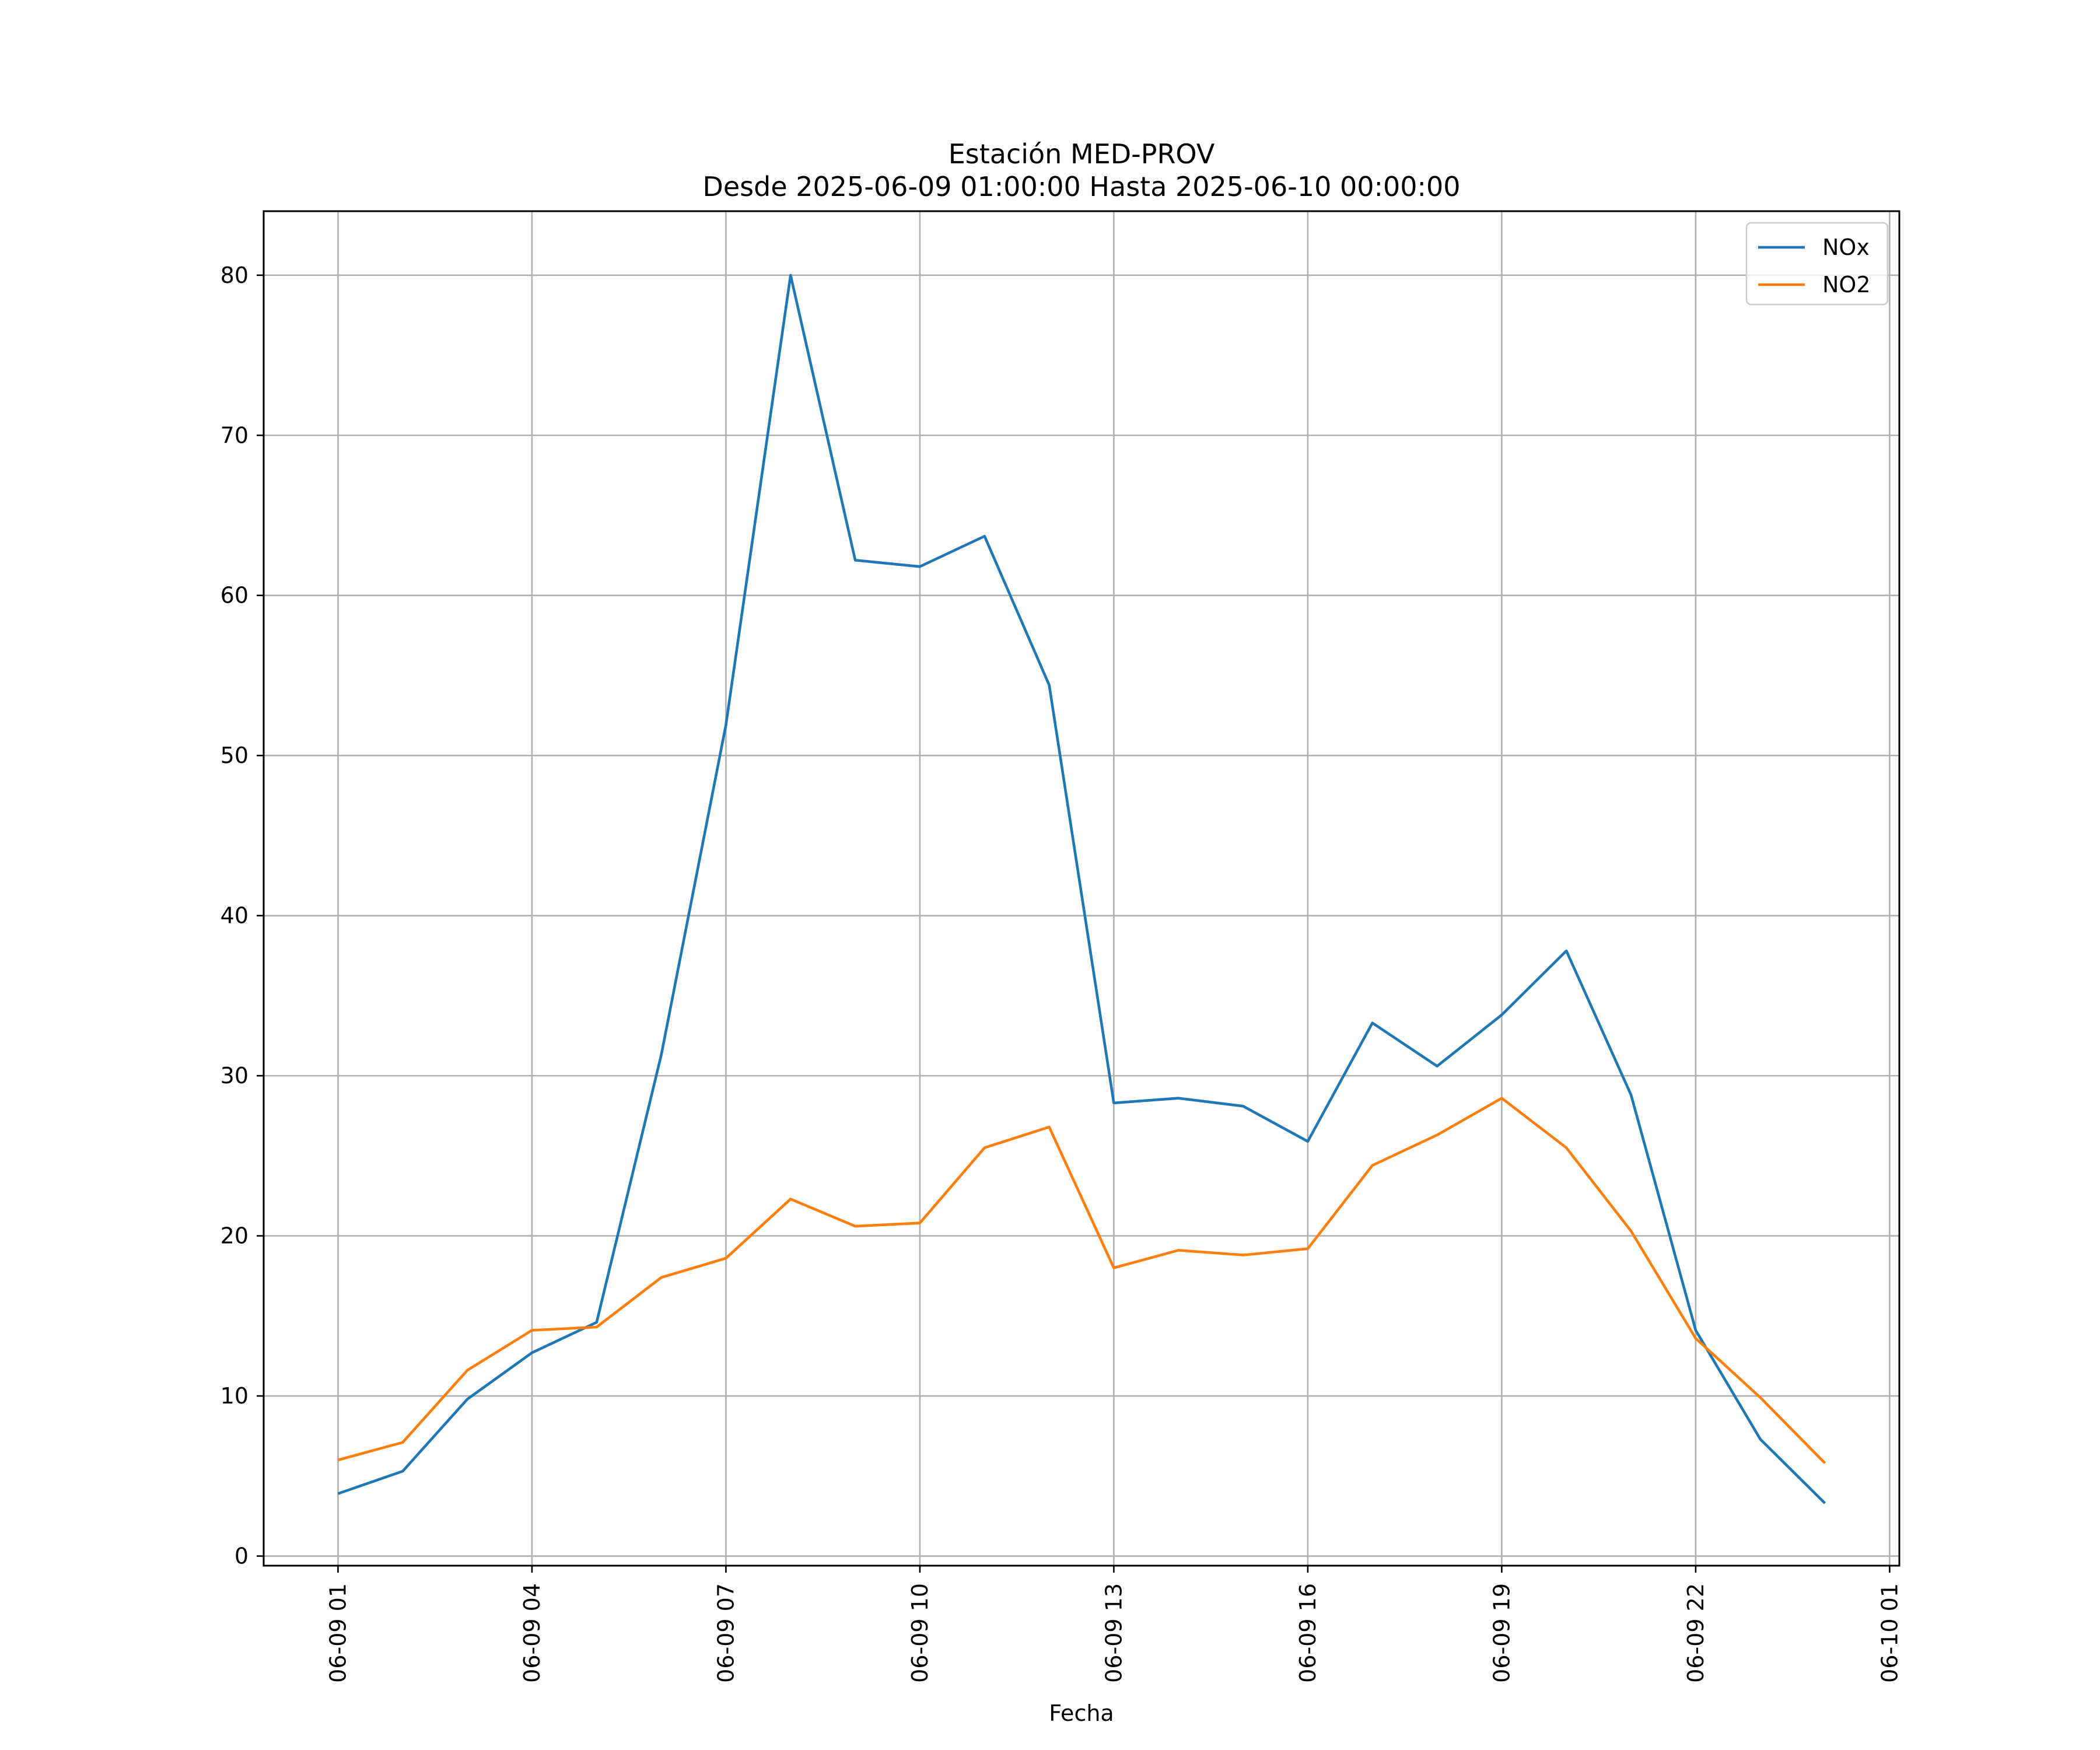 Image resolution: width=2100 pixels, height=1750 pixels. I want to click on x-tick-label: 06-09 04, so click(532, 1633).